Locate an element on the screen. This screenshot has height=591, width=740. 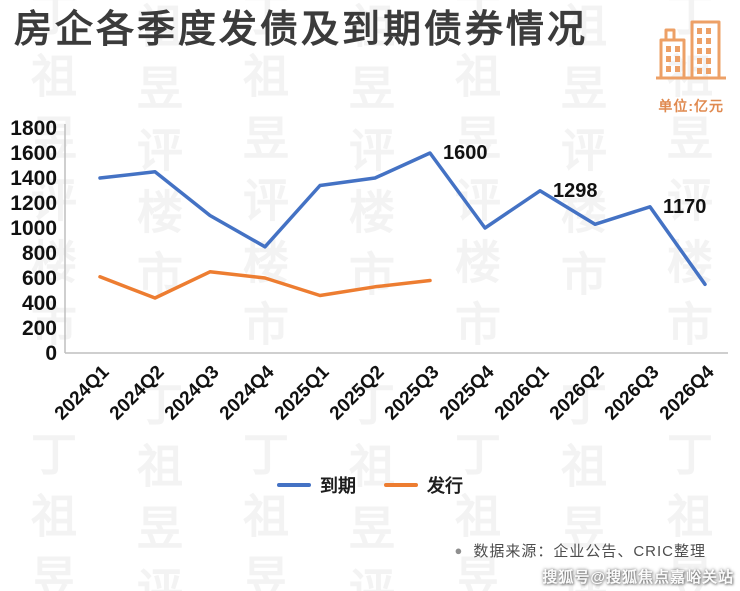
point-data-label: 1298 is located at coordinates (575, 191).